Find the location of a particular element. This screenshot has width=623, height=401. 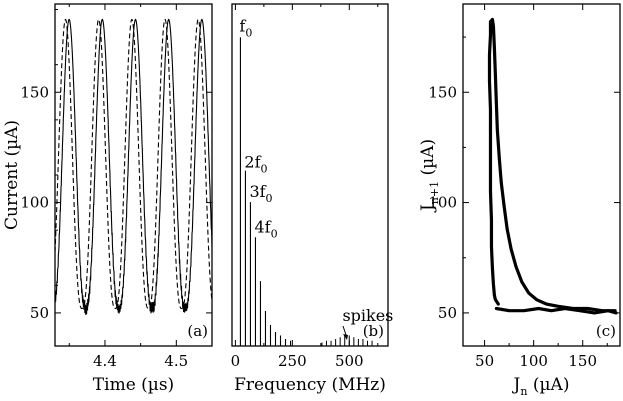

annotation-f0-sub: 0 is located at coordinates (248, 32).